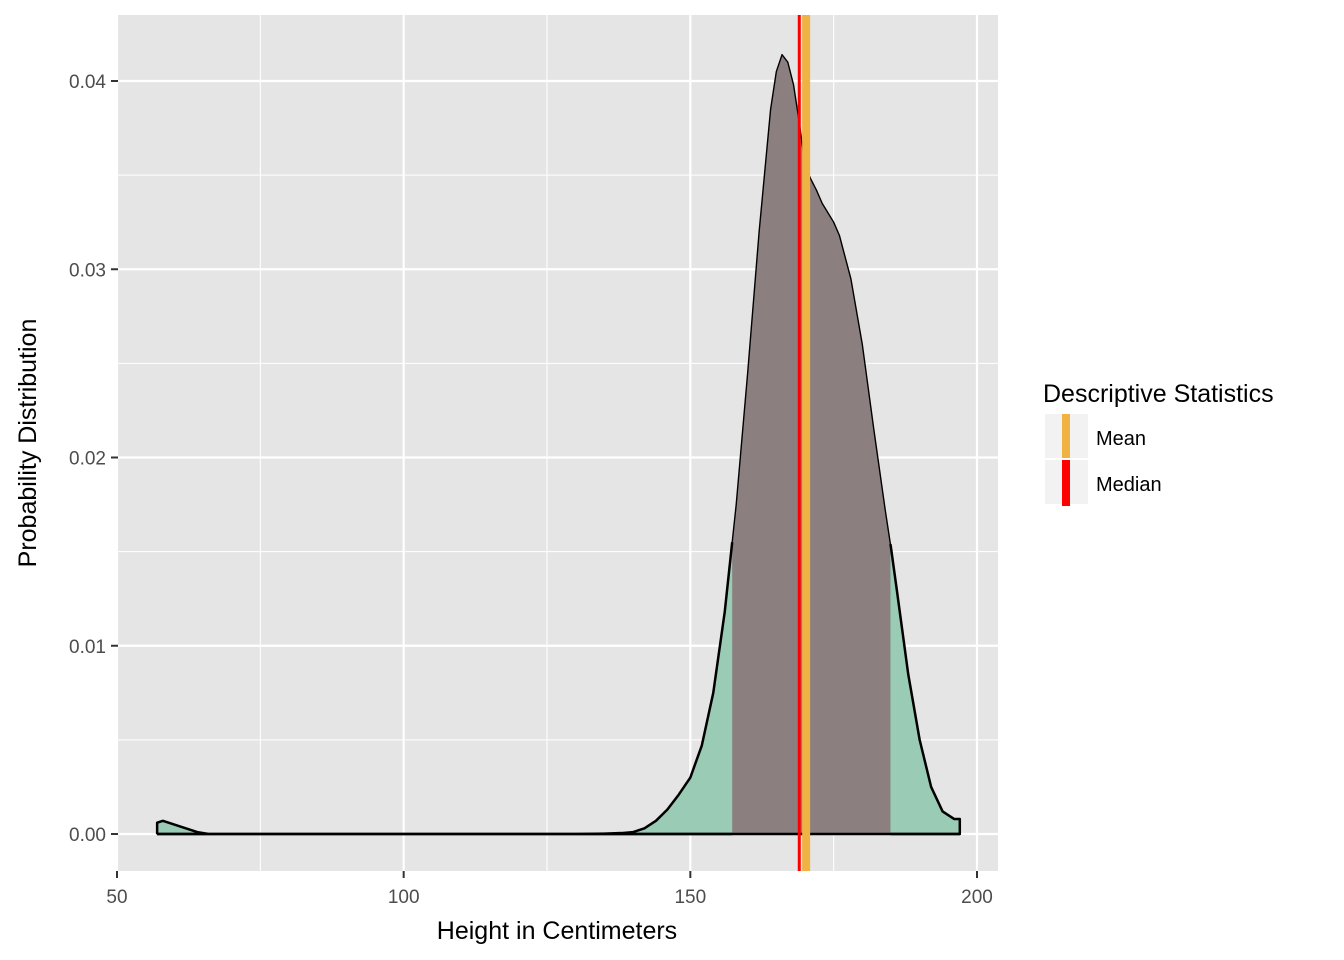 The height and width of the screenshot is (960, 1344). I want to click on legend: Descriptive Statistics Mean Median, so click(1158, 443).